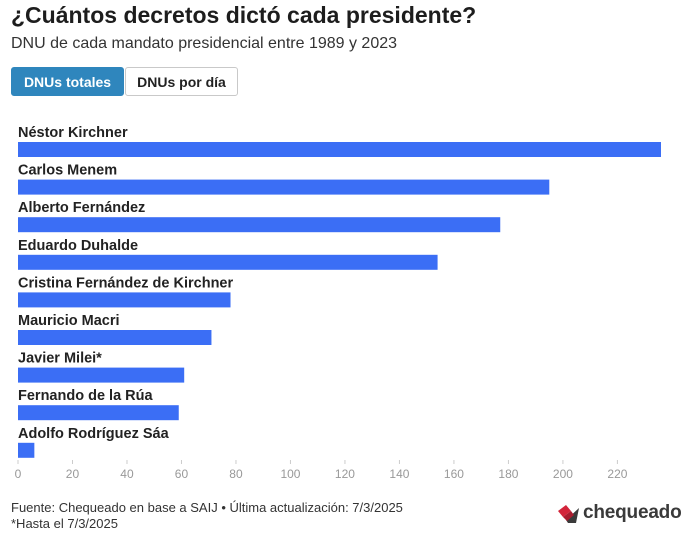  What do you see at coordinates (78, 246) in the screenshot?
I see `bar-label: Eduardo Duhalde` at bounding box center [78, 246].